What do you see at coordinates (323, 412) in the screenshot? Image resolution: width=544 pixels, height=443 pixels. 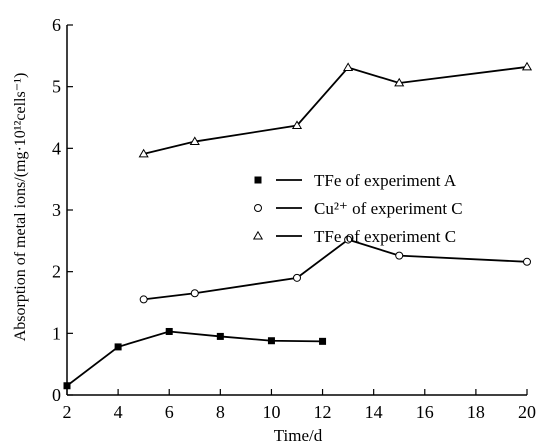 I see `x-tick-label: 12` at bounding box center [323, 412].